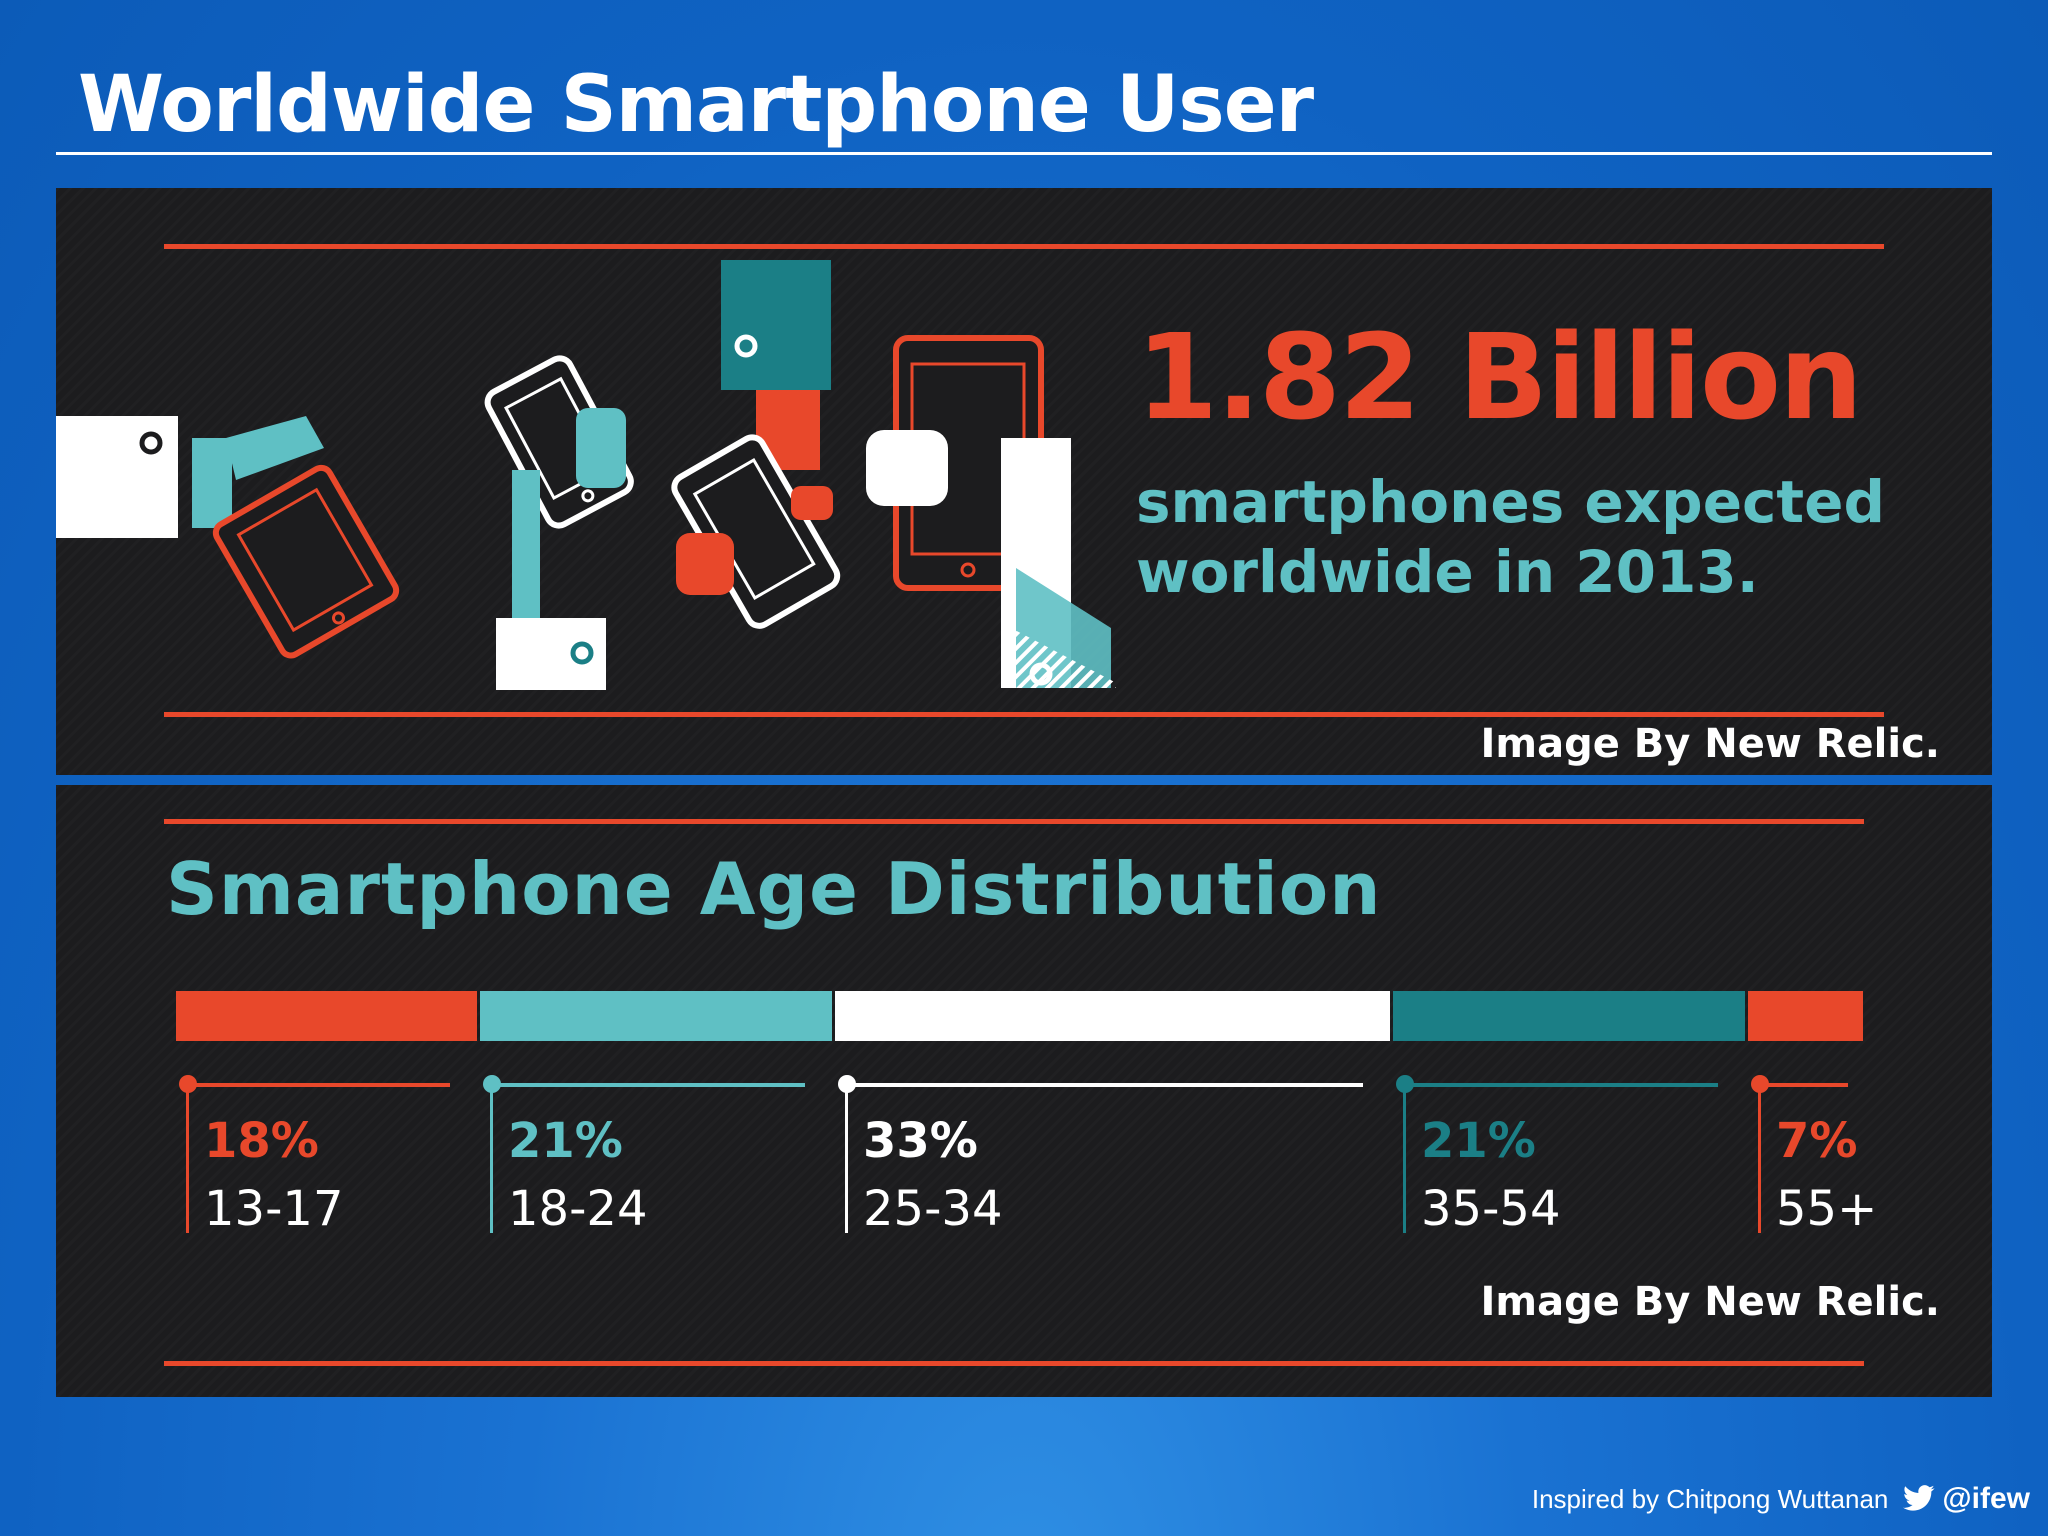 This screenshot has width=2048, height=1536. Describe the element at coordinates (1827, 1209) in the screenshot. I see `age-label: 55+` at that location.